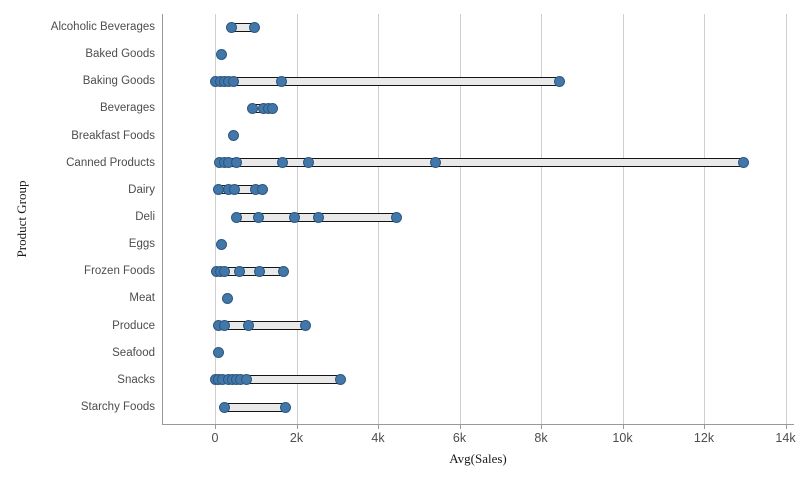 The image size is (800, 479). What do you see at coordinates (141, 189) in the screenshot?
I see `y-axis-label-dairy: Dairy` at bounding box center [141, 189].